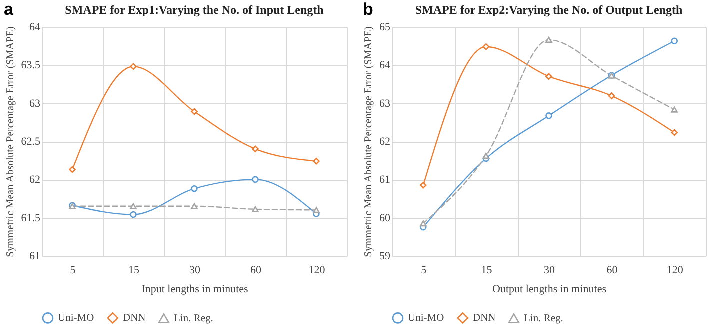 The image size is (718, 333). What do you see at coordinates (549, 290) in the screenshot?
I see `x-axis-title: Output lengths in minutes` at bounding box center [549, 290].